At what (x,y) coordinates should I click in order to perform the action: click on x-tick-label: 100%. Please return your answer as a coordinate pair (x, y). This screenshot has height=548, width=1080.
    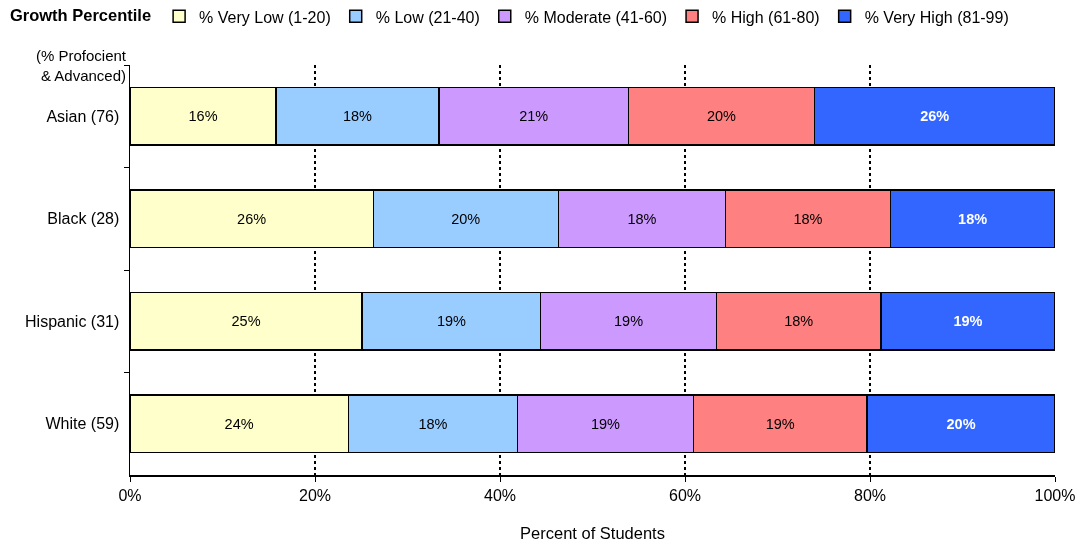
    Looking at the image, I should click on (1055, 495).